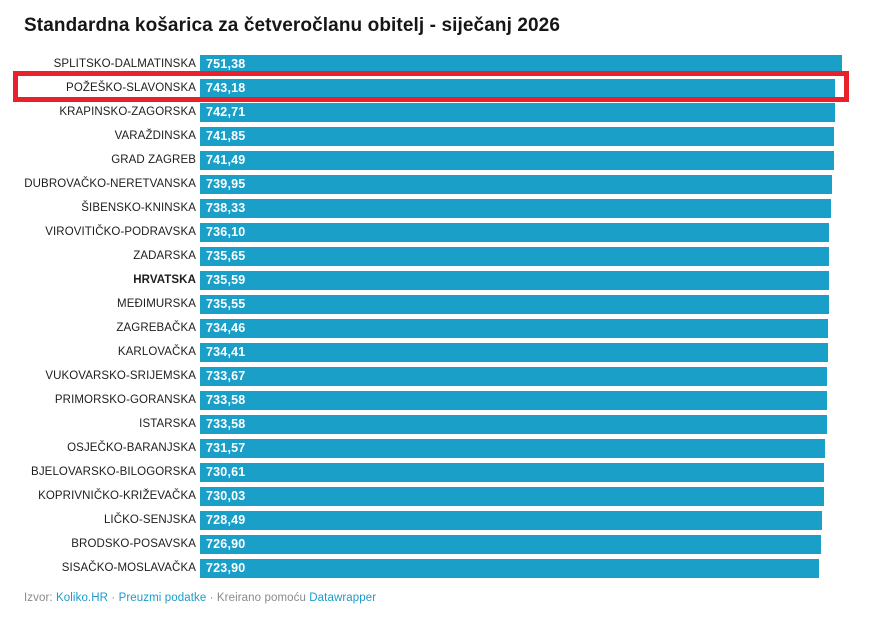 The width and height of the screenshot is (882, 622). Describe the element at coordinates (517, 88) in the screenshot. I see `bar: 743,18` at that location.